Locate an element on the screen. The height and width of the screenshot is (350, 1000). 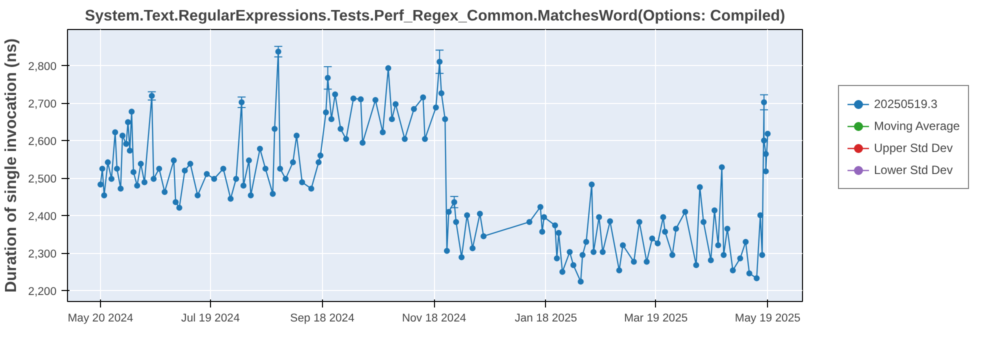
y-tick-label: 2,500 is located at coordinates (42, 179).